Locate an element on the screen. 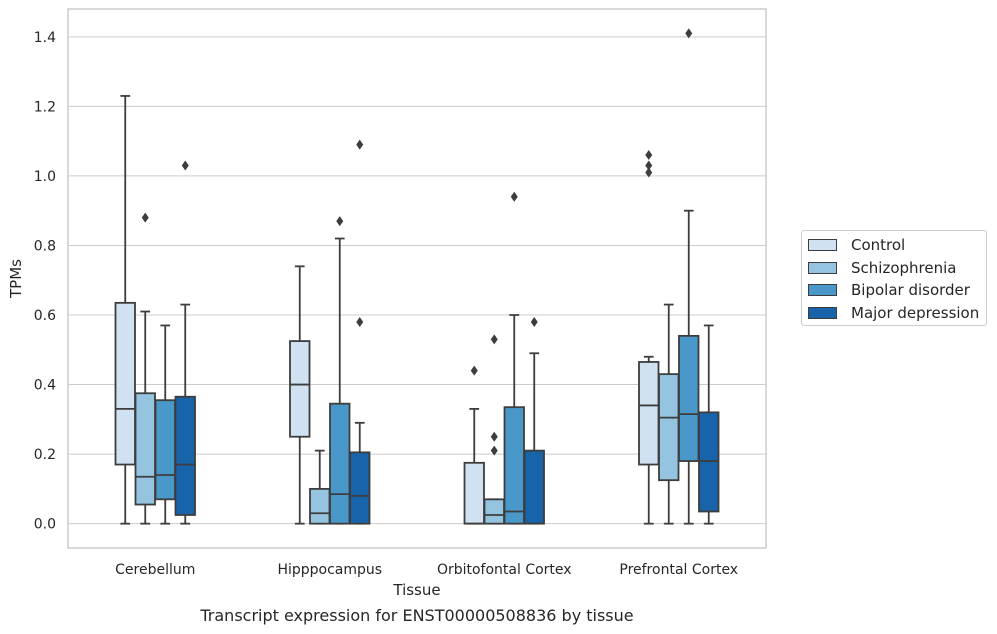 This screenshot has height=634, width=997. legend-item: Schizophrenia is located at coordinates (882, 268).